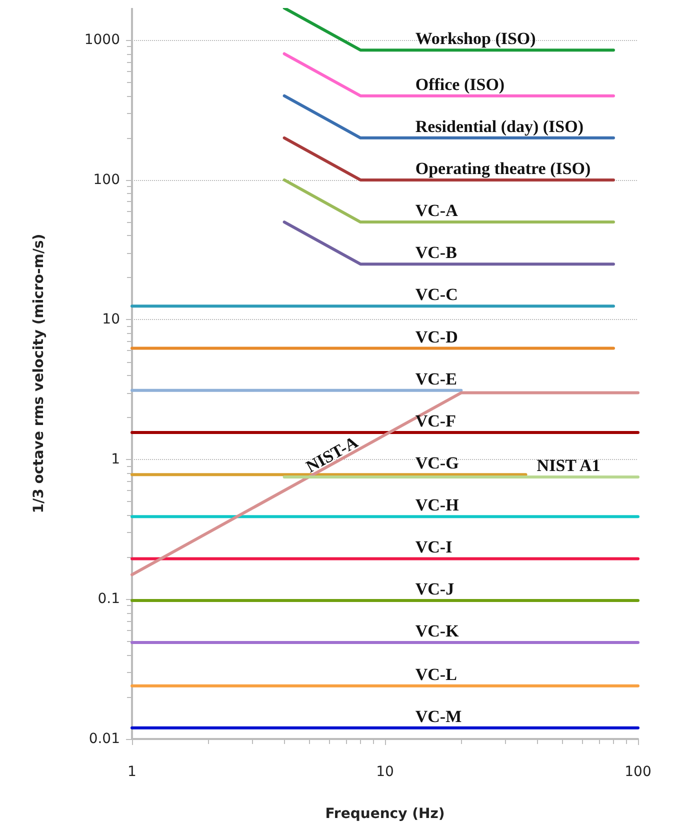 The width and height of the screenshot is (683, 839). What do you see at coordinates (436, 336) in the screenshot?
I see `series-label: VC-D` at bounding box center [436, 336].